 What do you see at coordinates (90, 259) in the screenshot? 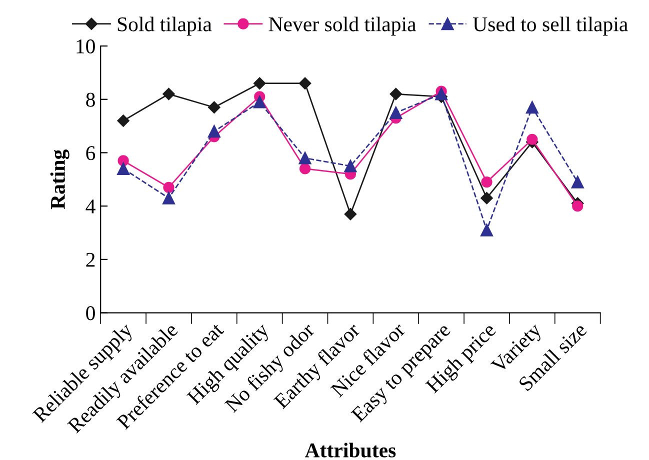
I see `y-tick-label: 2` at bounding box center [90, 259].